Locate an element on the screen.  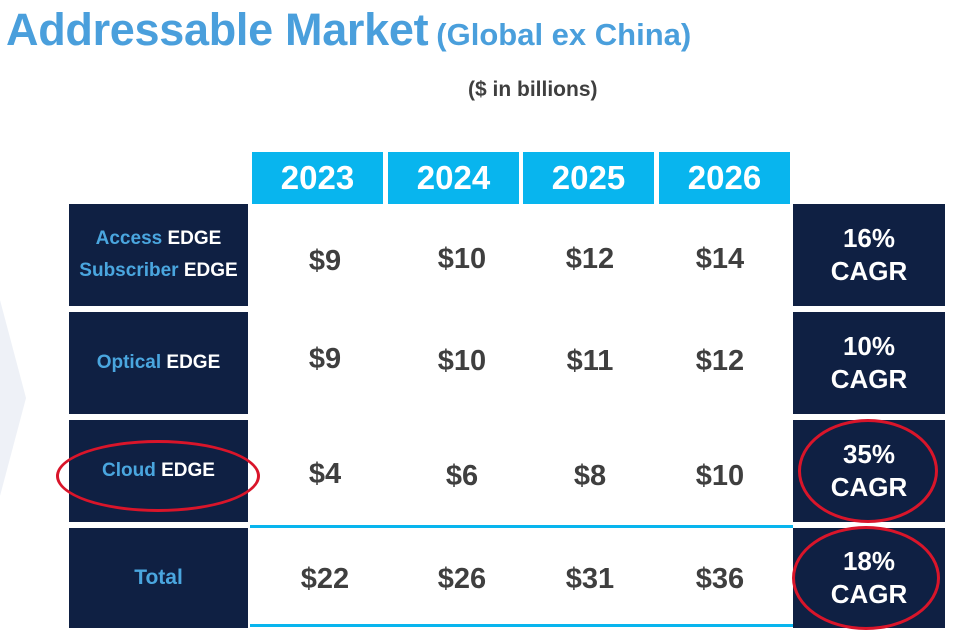
highlight-circle-cloud-cagr is located at coordinates (868, 471).